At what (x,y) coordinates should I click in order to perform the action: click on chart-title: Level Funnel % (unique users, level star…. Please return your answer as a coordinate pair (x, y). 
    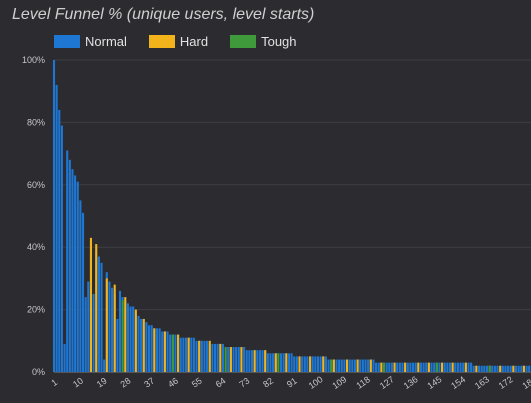
    Looking at the image, I should click on (163, 14).